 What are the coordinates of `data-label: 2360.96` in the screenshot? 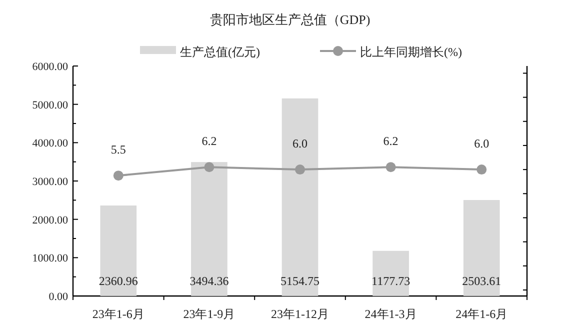 It's located at (118, 281).